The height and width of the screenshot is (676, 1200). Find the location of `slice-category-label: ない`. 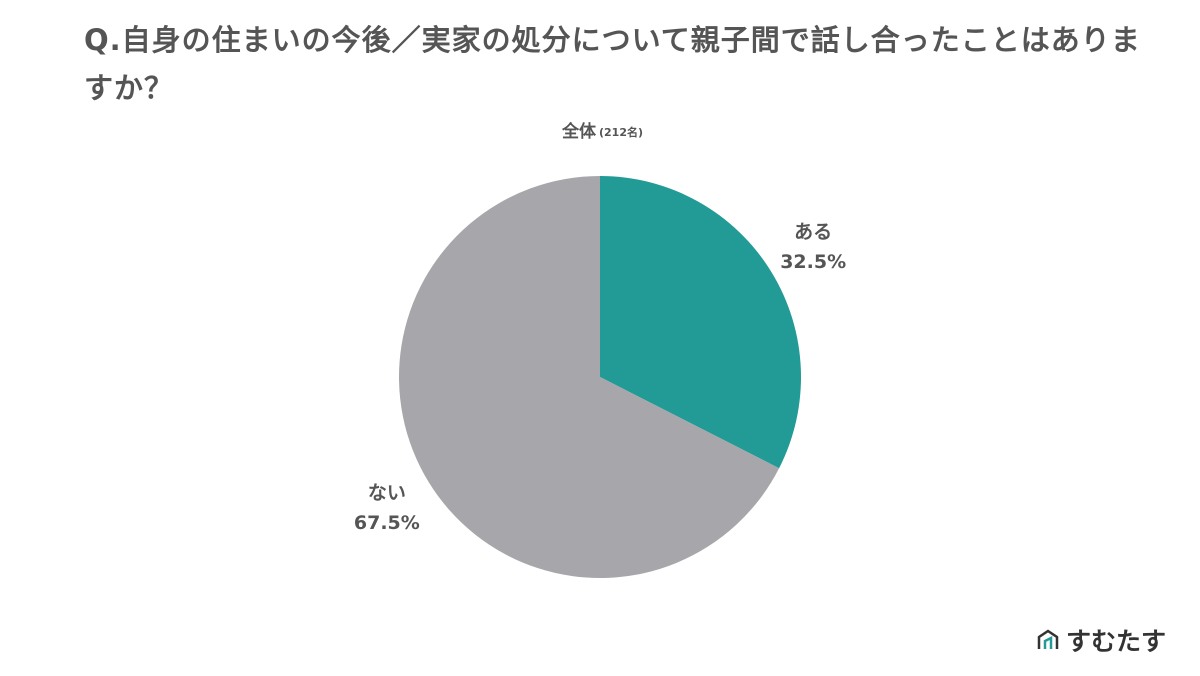

slice-category-label: ない is located at coordinates (387, 493).